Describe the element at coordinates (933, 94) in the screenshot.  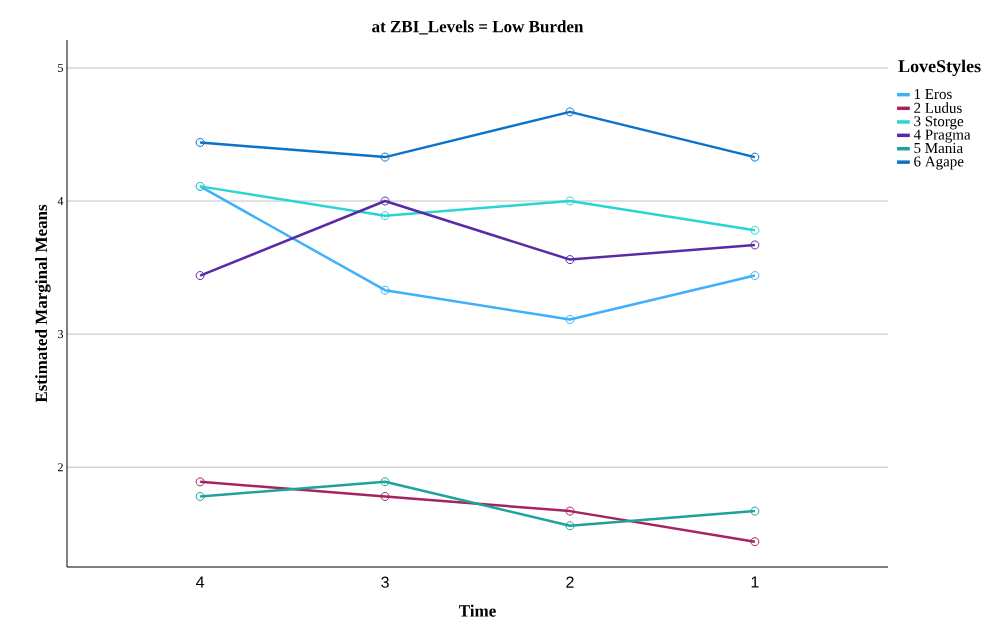
I see `legend-label: 1 Eros` at that location.